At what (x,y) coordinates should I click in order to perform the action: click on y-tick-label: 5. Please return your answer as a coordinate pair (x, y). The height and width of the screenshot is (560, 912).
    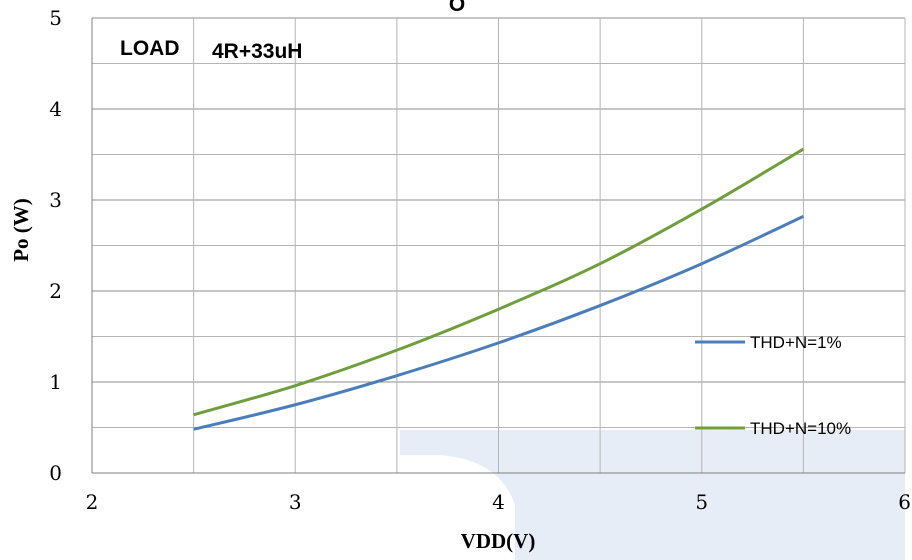
    Looking at the image, I should click on (55, 18).